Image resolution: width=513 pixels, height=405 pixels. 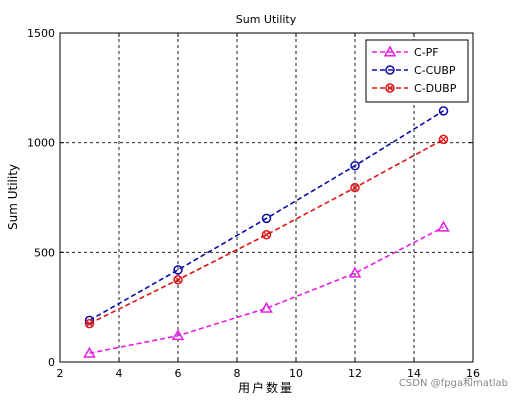 I want to click on y-tick-label: 1000, so click(x=41, y=143).